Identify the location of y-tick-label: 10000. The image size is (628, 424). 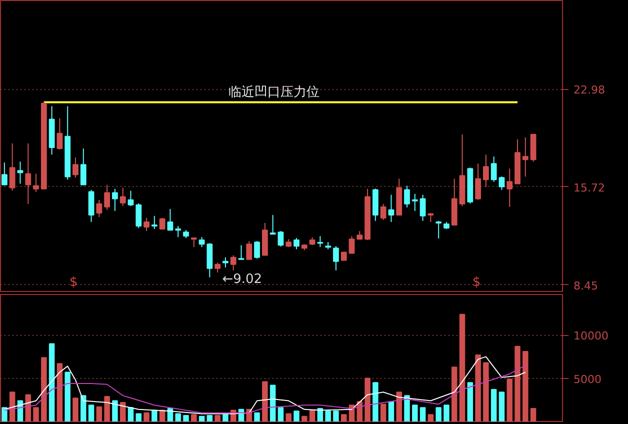
(591, 336).